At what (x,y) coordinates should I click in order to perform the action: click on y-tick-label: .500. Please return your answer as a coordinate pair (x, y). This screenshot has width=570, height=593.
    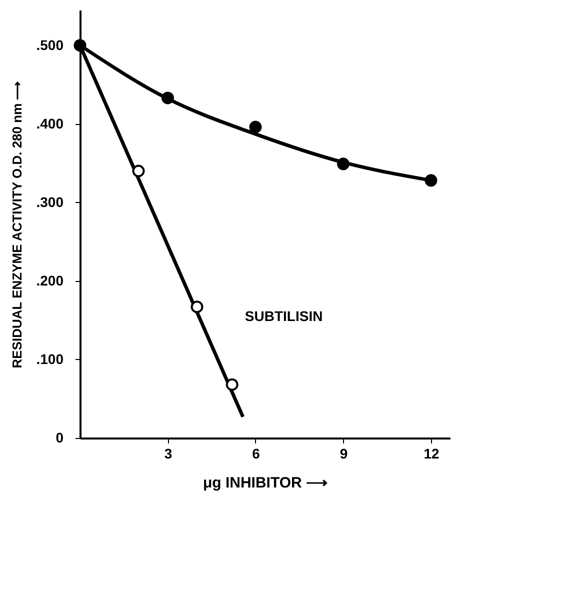
    Looking at the image, I should click on (50, 44).